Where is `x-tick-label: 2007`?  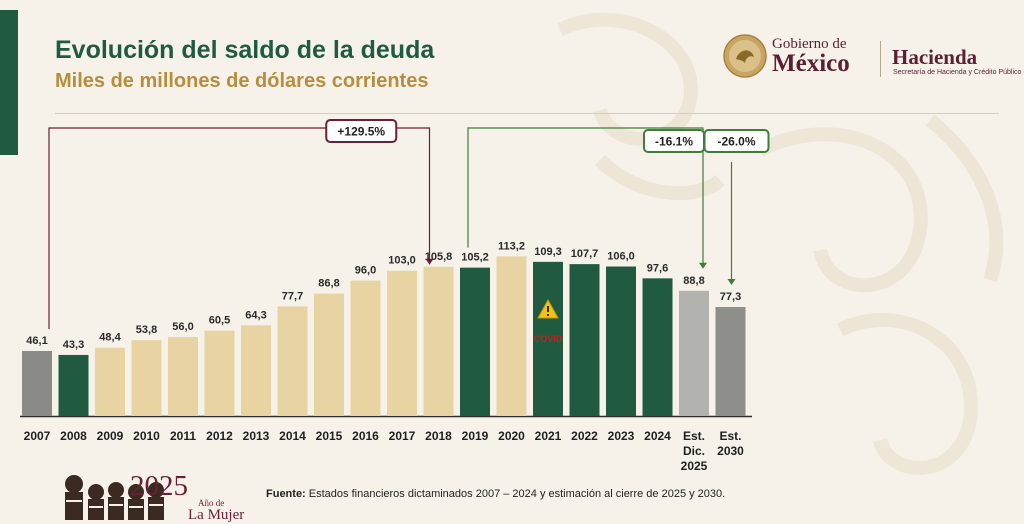
x-tick-label: 2007 is located at coordinates (37, 436).